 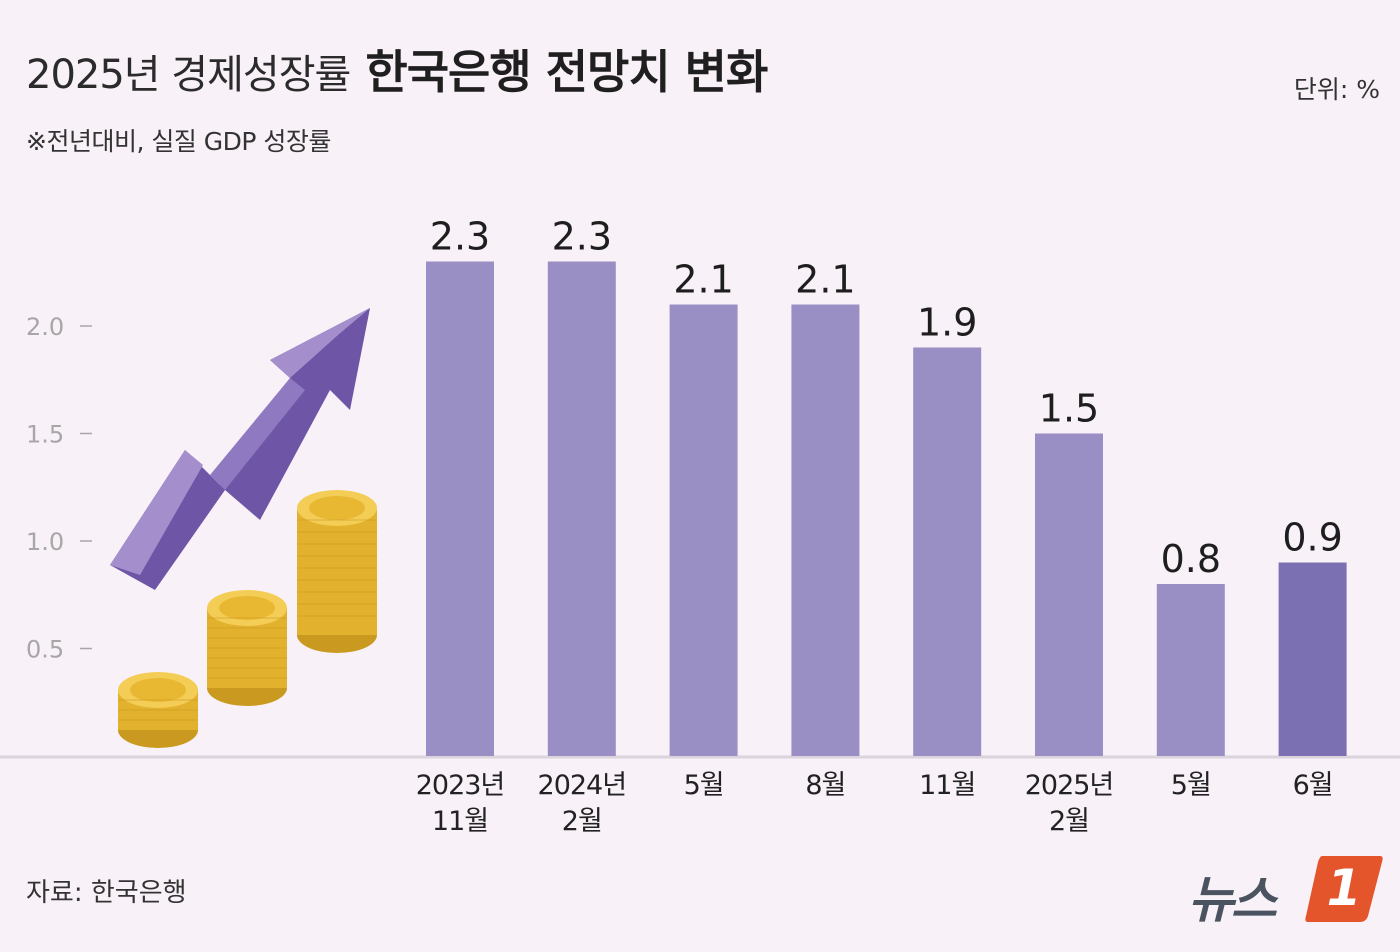 What do you see at coordinates (1191, 559) in the screenshot?
I see `bar-value-label: 0.8` at bounding box center [1191, 559].